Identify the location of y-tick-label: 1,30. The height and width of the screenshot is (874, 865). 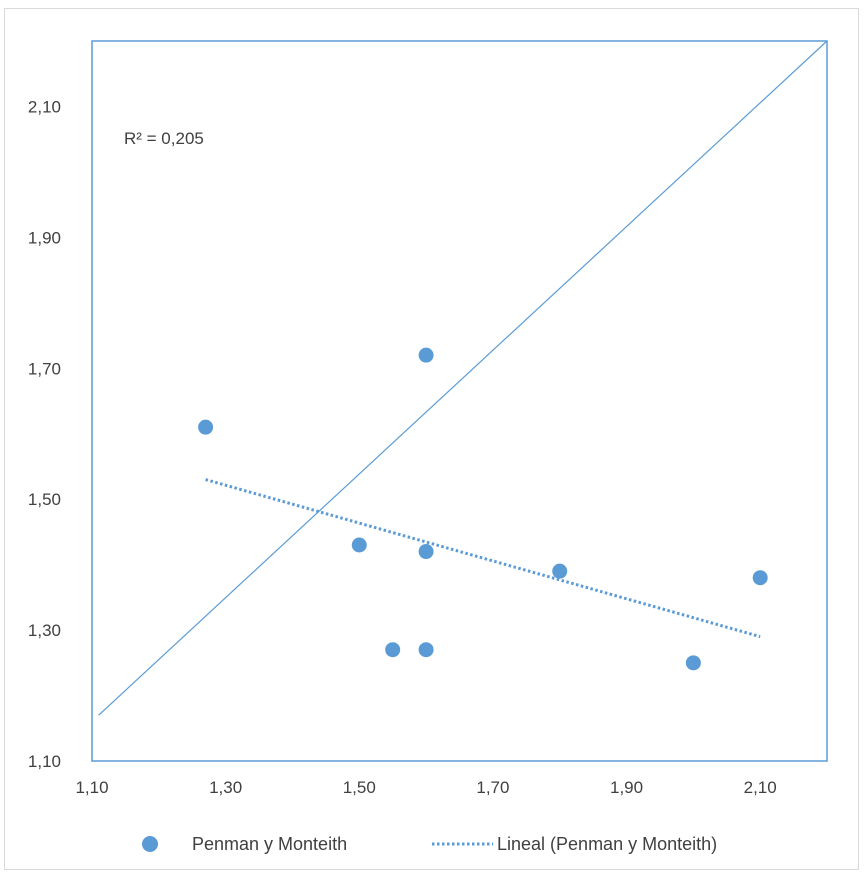
(44, 630).